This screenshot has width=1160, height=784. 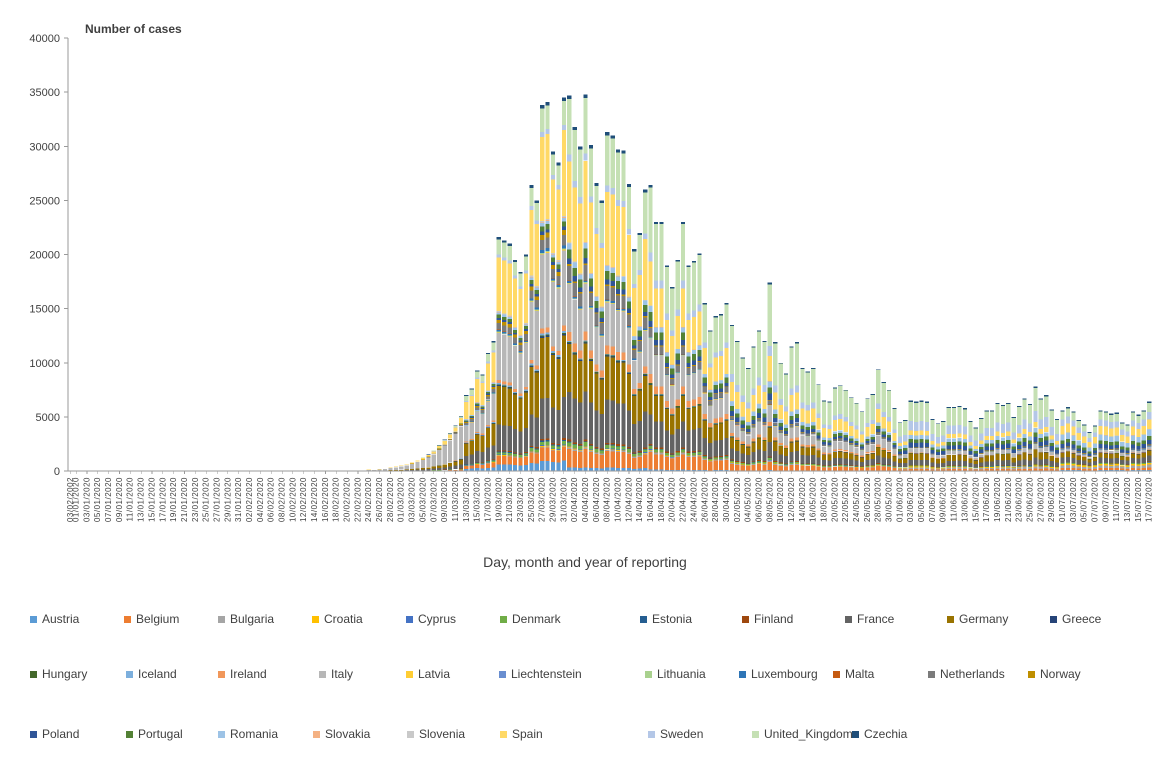 I want to click on legend-label: Hungary, so click(x=65, y=674).